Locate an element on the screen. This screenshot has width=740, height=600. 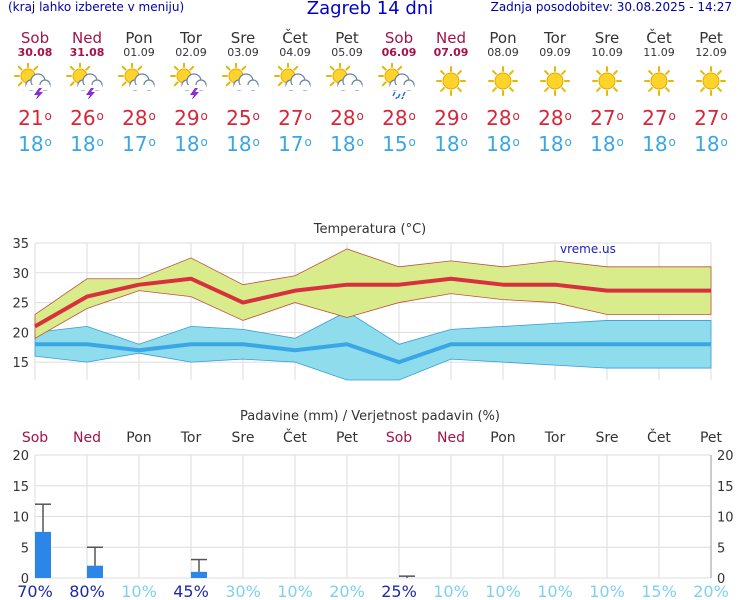
day-column: Sre 10.09 27o 18o is located at coordinates (607, 93).